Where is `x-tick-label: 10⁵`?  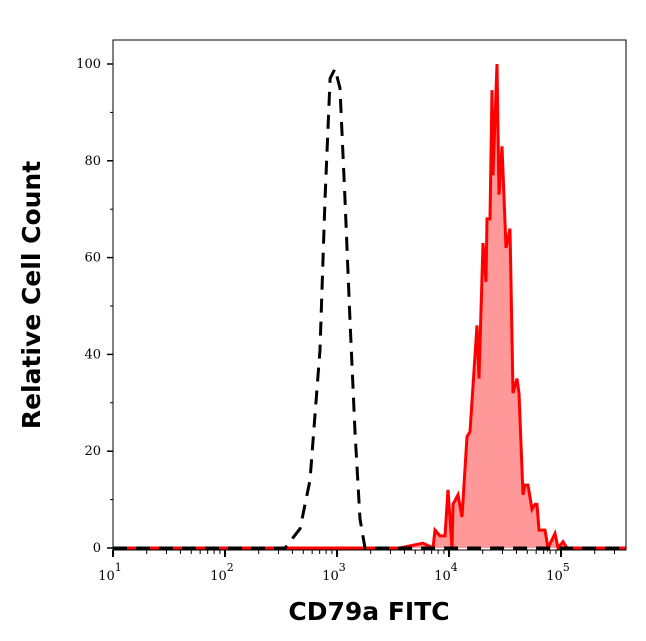 x-tick-label: 10⁵ is located at coordinates (558, 572).